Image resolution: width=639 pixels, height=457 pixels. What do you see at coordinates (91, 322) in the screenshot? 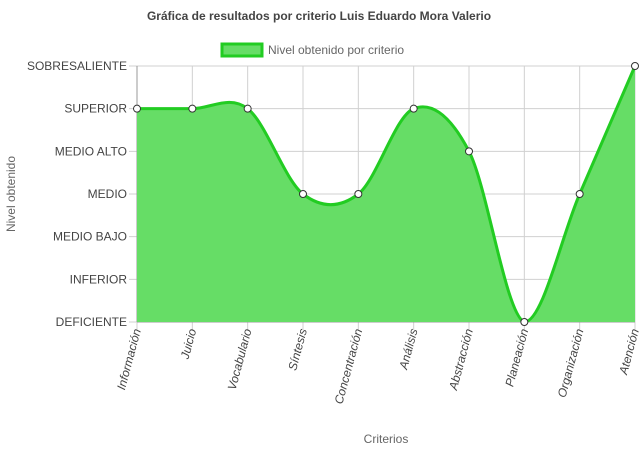
I see `y-tick-label: DEFICIENTE` at bounding box center [91, 322].